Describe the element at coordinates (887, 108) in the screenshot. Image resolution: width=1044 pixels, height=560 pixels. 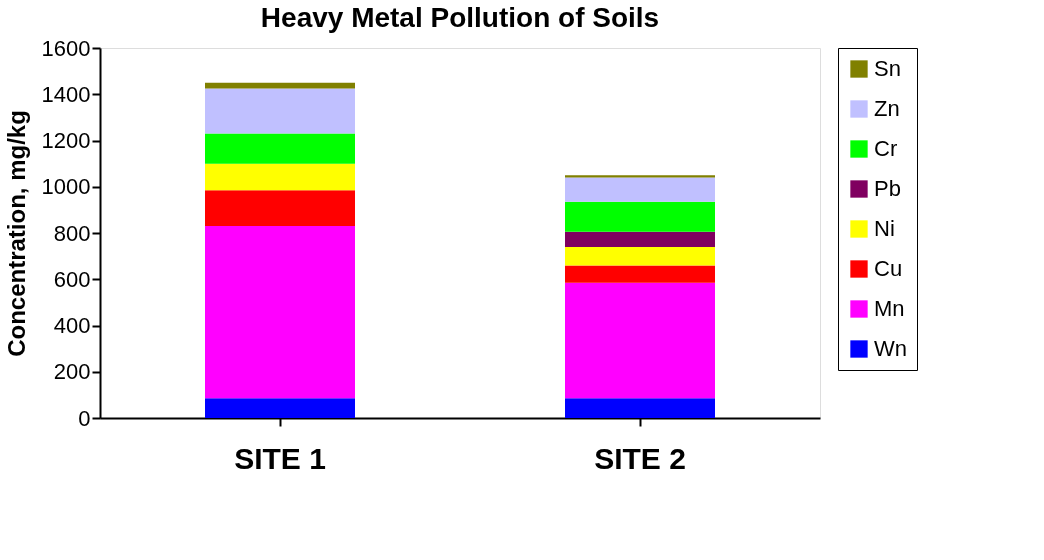
I see `legend-label: Zn` at that location.